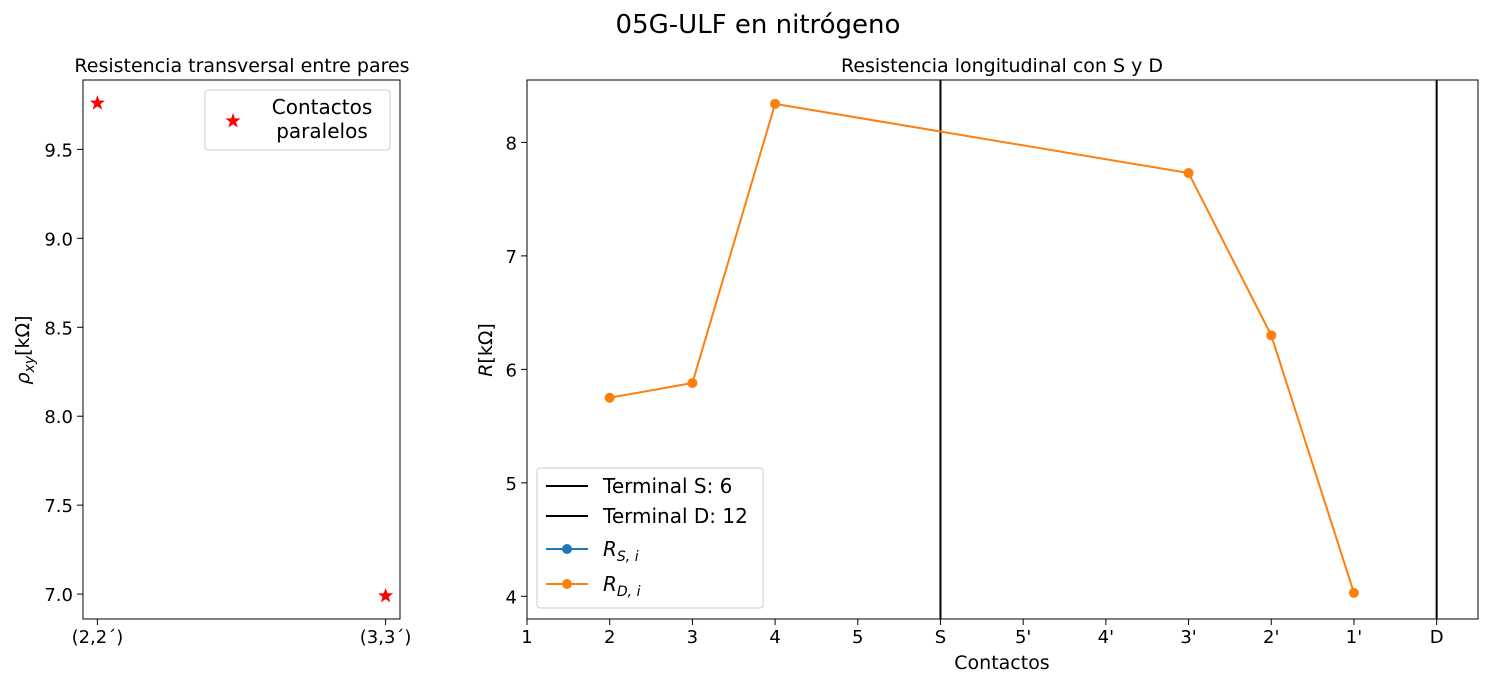 This screenshot has height=683, width=1488. I want to click on legend-label-terminal-s: Terminal S: 6, so click(667, 486).